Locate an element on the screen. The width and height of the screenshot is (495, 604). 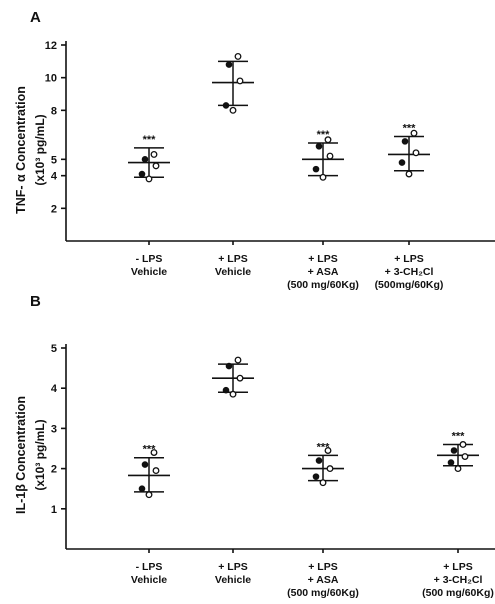
panel-a-group-4-label-line-2: + 3-CH₂Cl is located at coordinates (409, 272).